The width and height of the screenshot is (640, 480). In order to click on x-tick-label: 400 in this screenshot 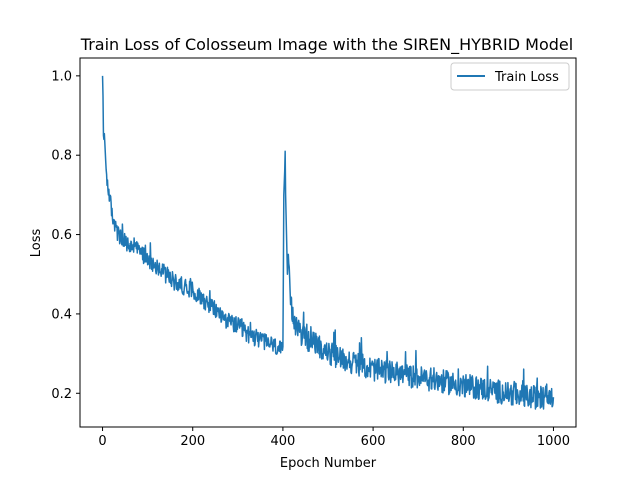, I will do `click(282, 441)`.